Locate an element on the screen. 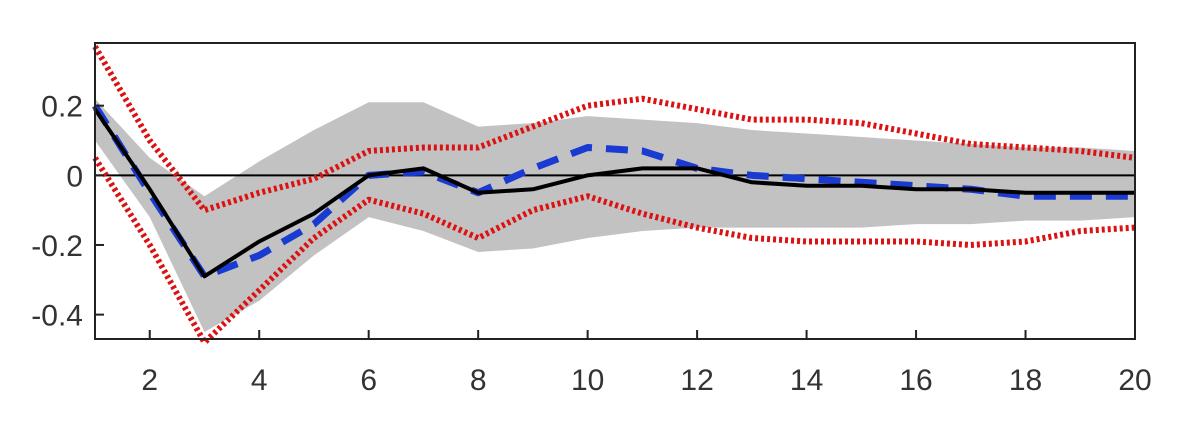  x-tick-label: 18 is located at coordinates (1025, 380).